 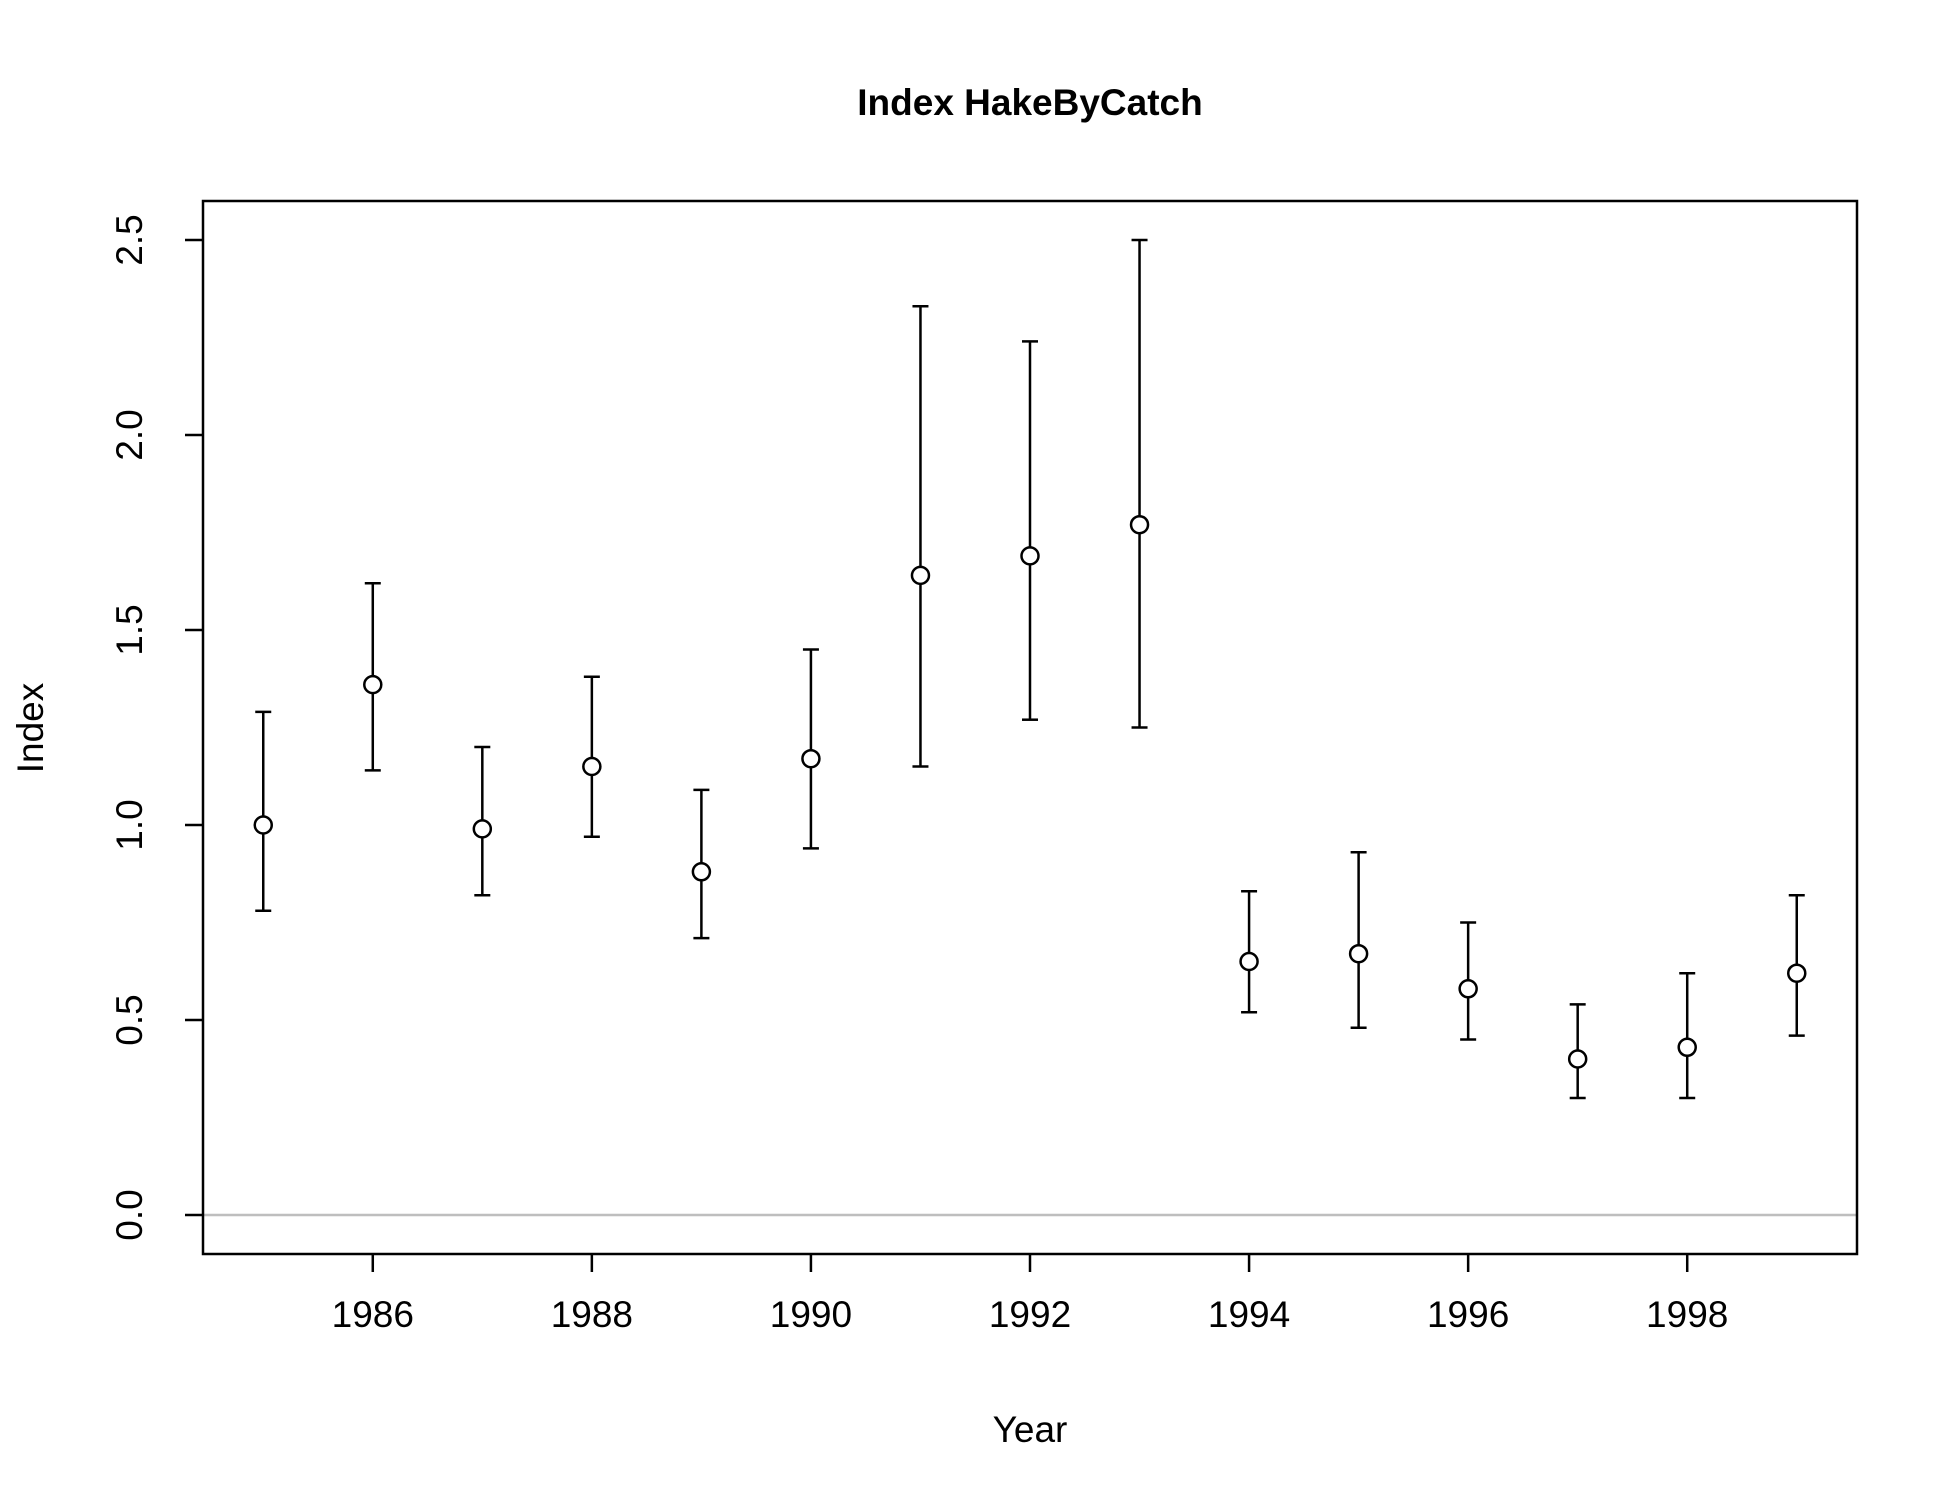 What do you see at coordinates (30, 727) in the screenshot?
I see `y-axis-label: Index` at bounding box center [30, 727].